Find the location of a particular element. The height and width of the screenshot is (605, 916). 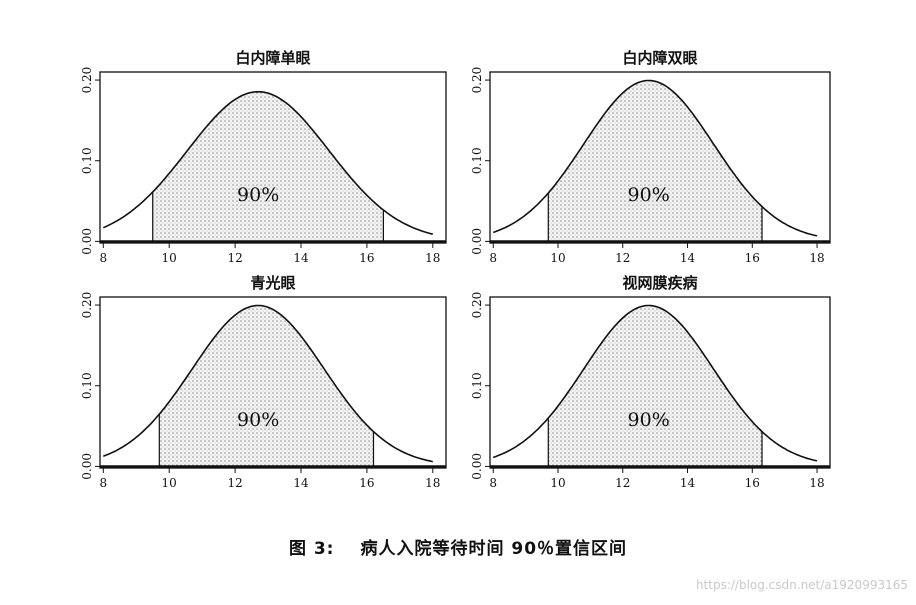

chart-panel-3: 8 10 12 14 16 18 0.00 0.10 0.20 青光眼 90% is located at coordinates (263, 382).